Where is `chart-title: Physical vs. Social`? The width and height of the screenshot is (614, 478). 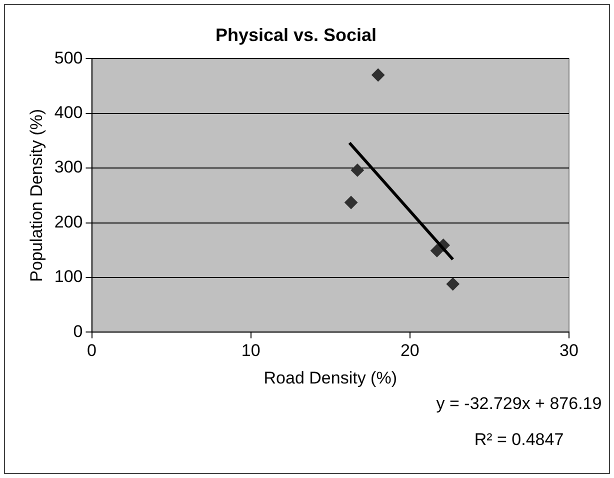
chart-title: Physical vs. Social is located at coordinates (296, 34).